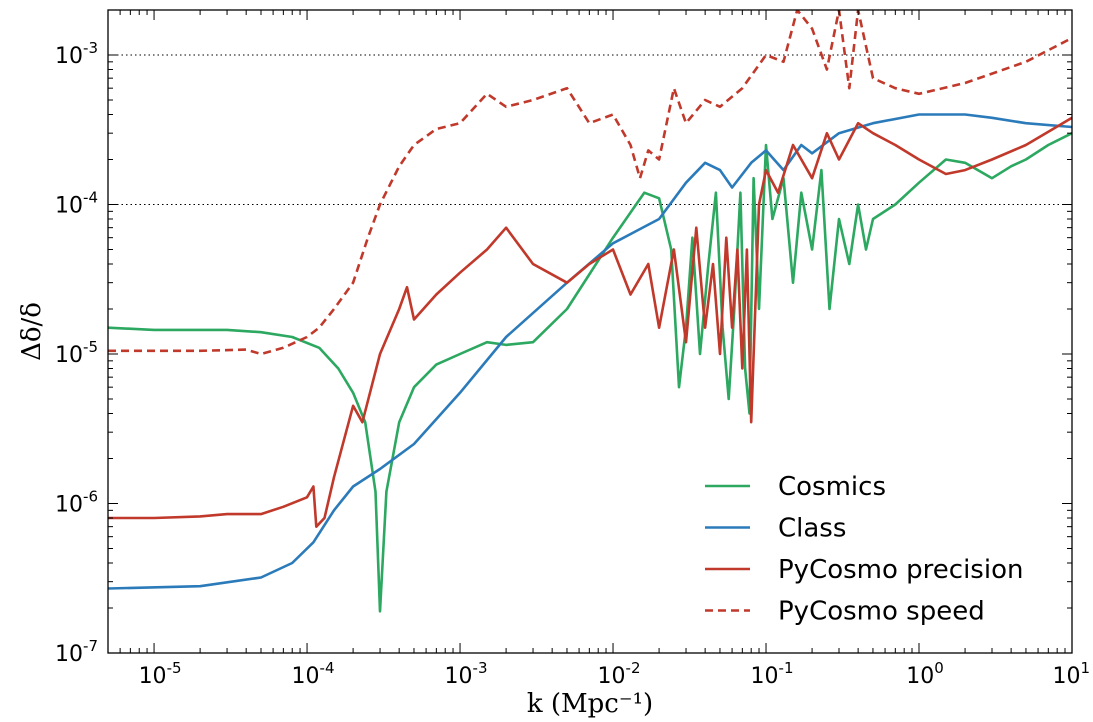  Describe the element at coordinates (881, 612) in the screenshot. I see `legend-label-3: PyCosmo speed` at that location.